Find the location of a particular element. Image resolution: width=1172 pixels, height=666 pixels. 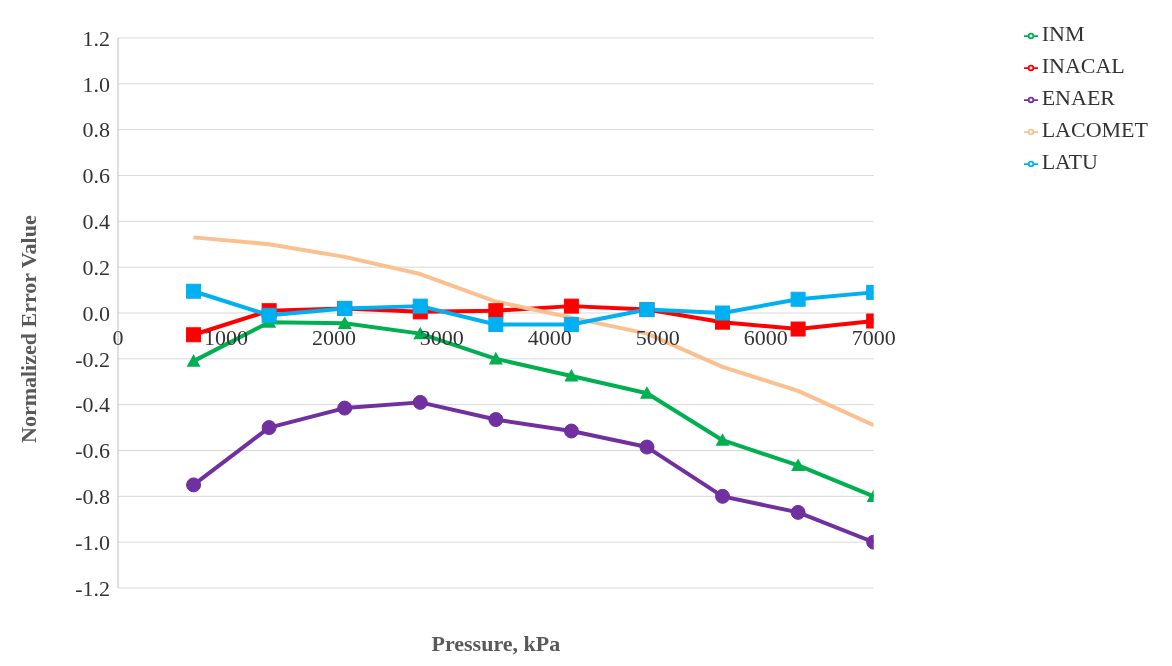

y-tick-label: 1.0 is located at coordinates (96, 84).